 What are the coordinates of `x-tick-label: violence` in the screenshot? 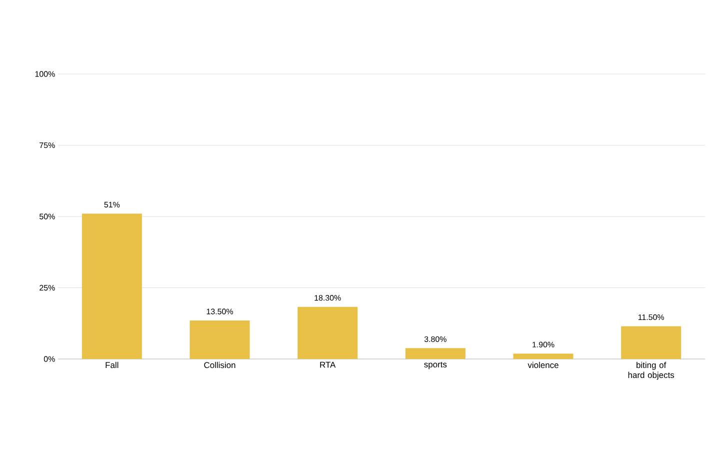 It's located at (543, 365).